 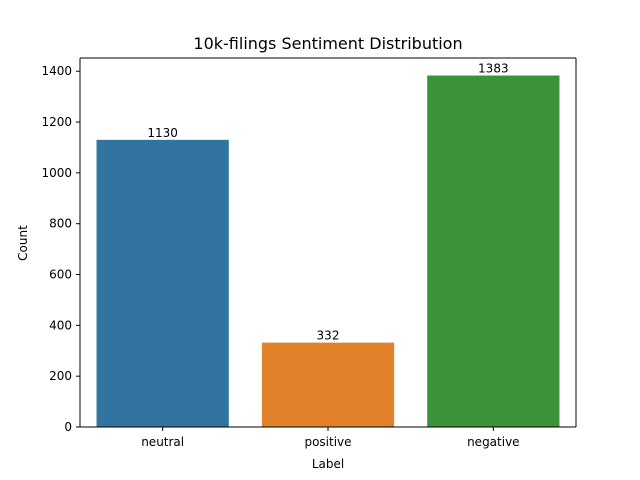 I want to click on y-tick-label-200: 200, so click(x=60, y=376).